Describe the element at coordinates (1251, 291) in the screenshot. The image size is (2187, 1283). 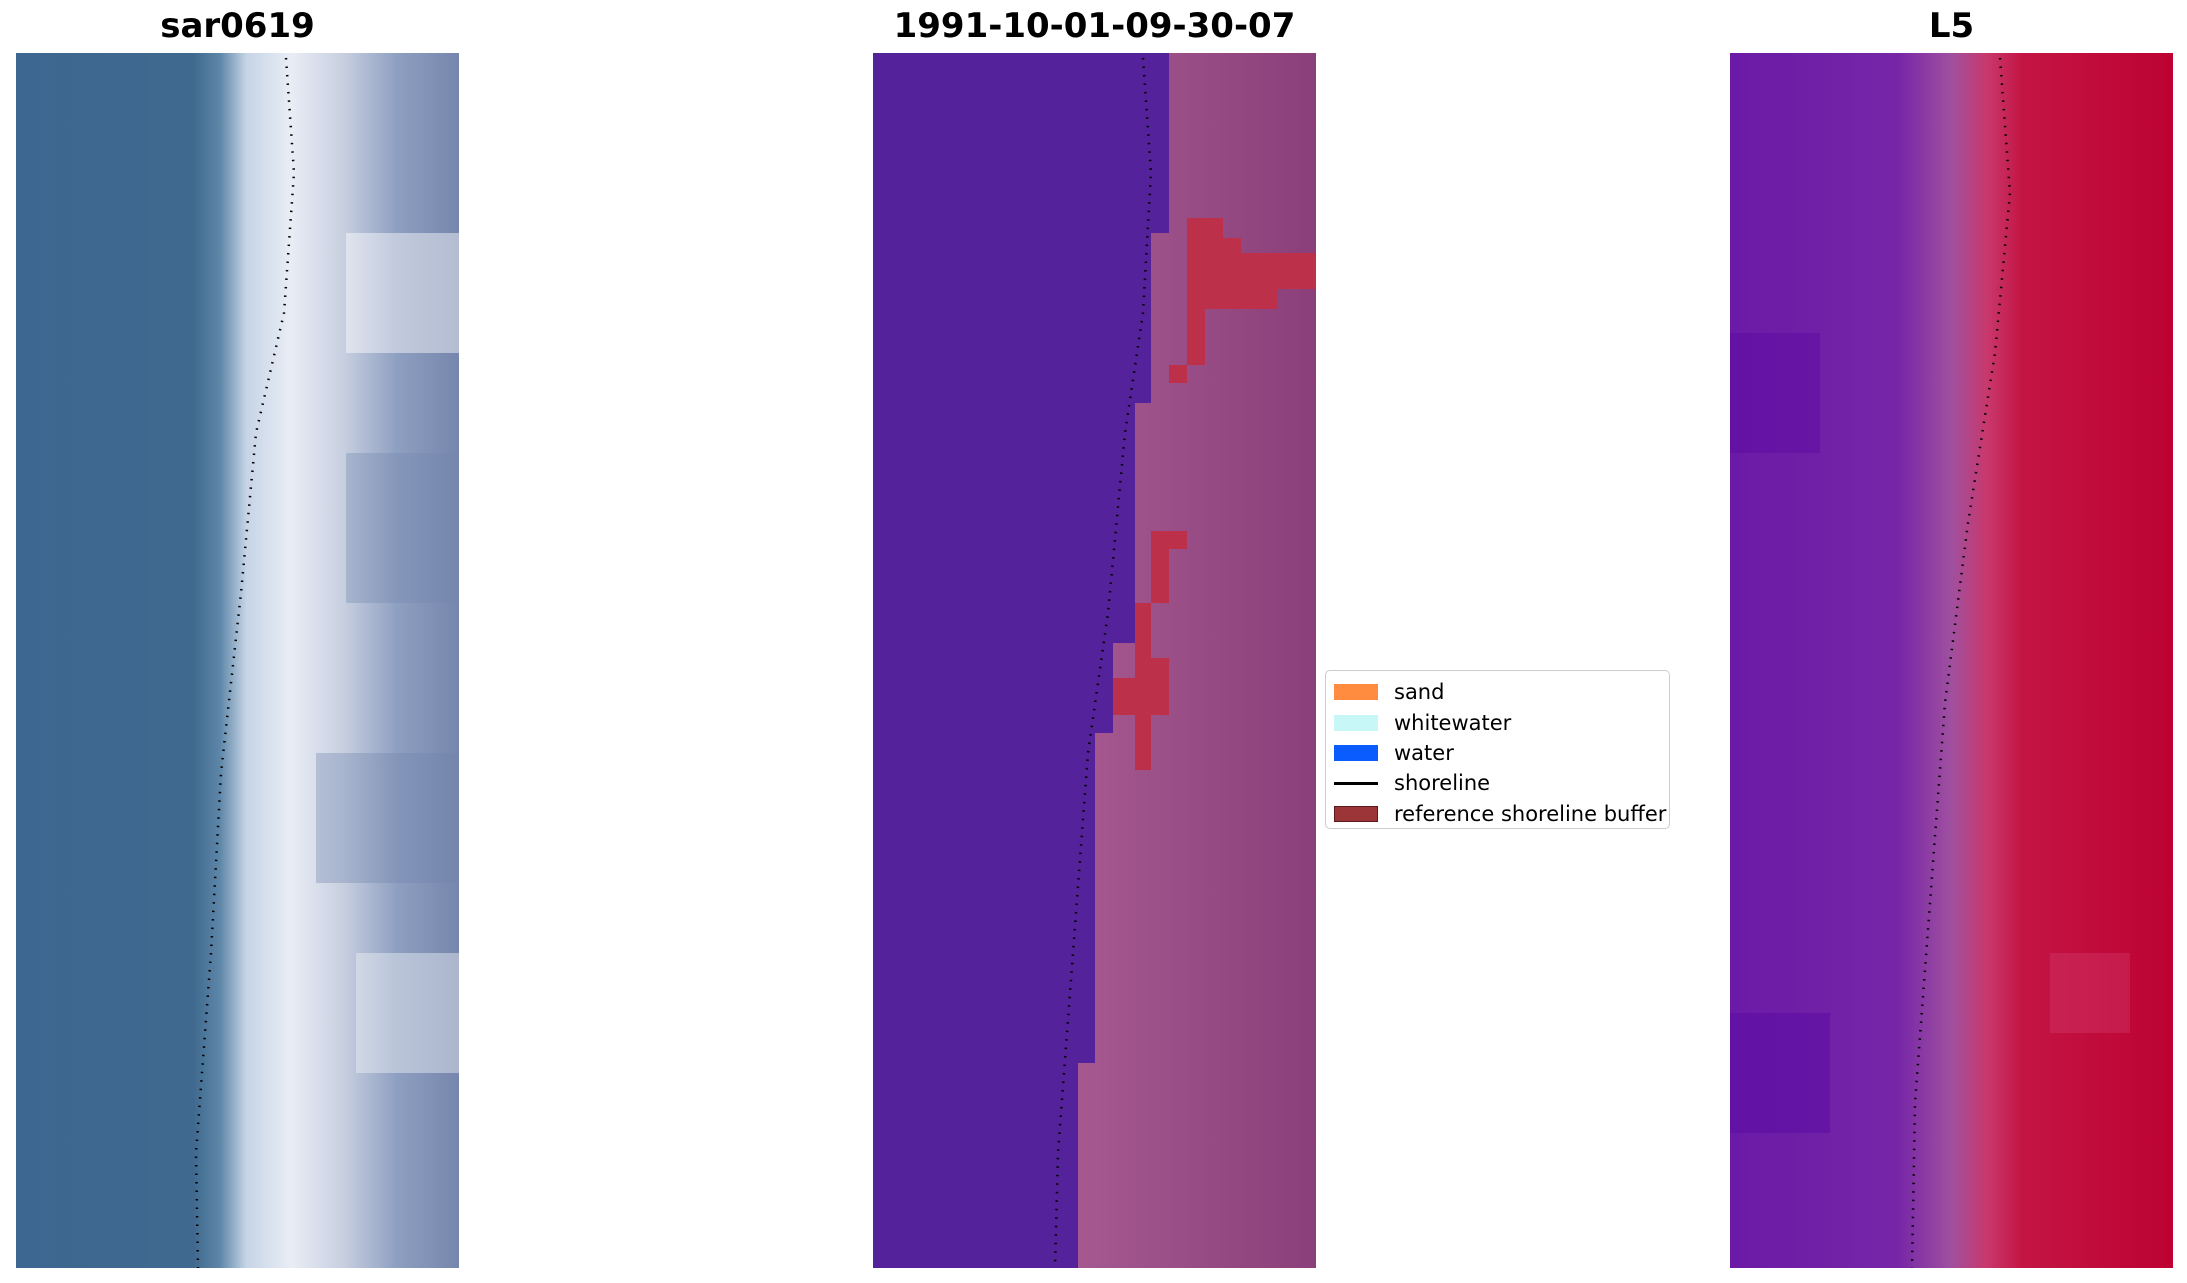
I see `shoreline-buffer-top` at that location.